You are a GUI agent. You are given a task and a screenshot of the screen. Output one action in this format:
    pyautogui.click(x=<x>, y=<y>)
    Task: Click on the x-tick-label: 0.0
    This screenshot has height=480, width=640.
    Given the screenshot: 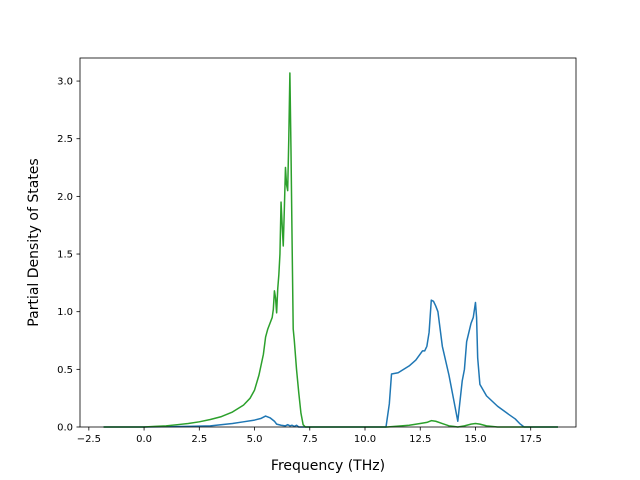 What is the action you would take?
    pyautogui.click(x=144, y=439)
    